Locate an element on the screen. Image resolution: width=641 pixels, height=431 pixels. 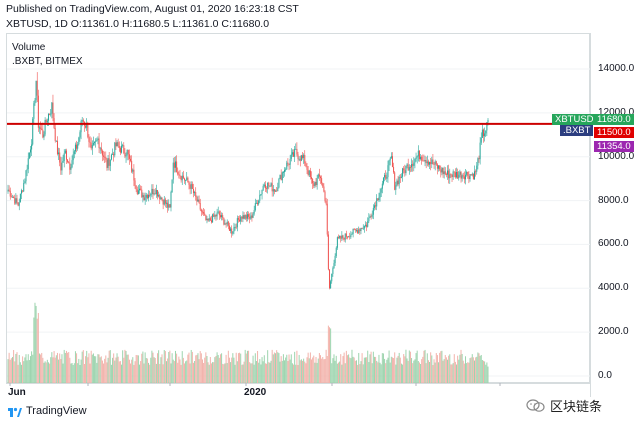
legend-bxbt: .BXBT, BITMEX is located at coordinates (47, 61).